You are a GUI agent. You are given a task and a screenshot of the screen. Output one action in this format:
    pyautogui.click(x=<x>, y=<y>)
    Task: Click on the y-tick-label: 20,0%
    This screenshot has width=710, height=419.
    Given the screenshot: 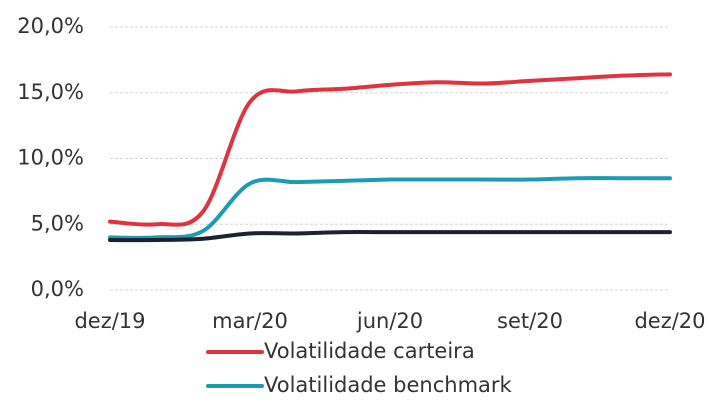 What is the action you would take?
    pyautogui.click(x=50, y=26)
    